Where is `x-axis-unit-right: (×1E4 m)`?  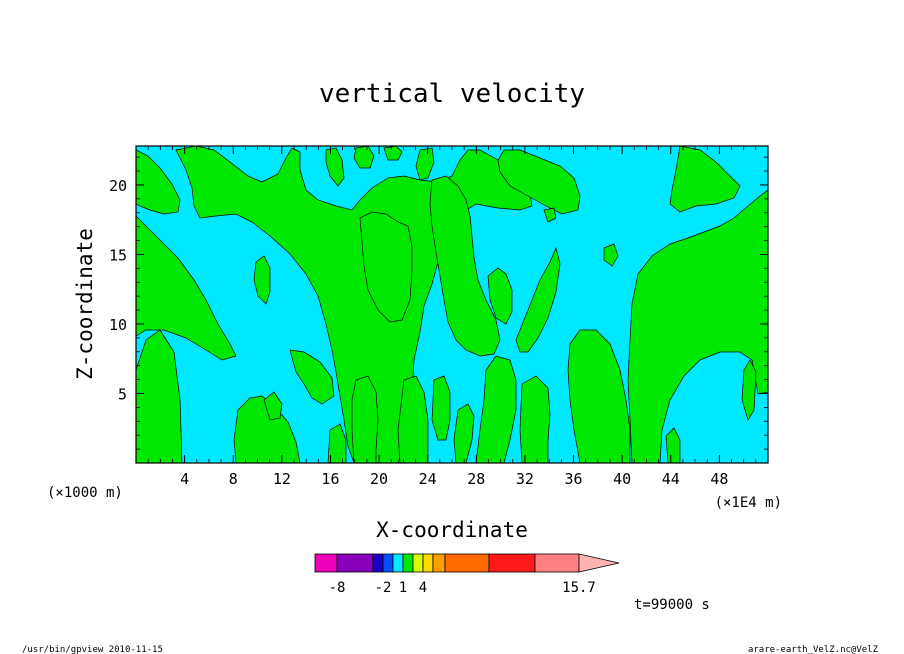 x-axis-unit-right: (×1E4 m) is located at coordinates (748, 503).